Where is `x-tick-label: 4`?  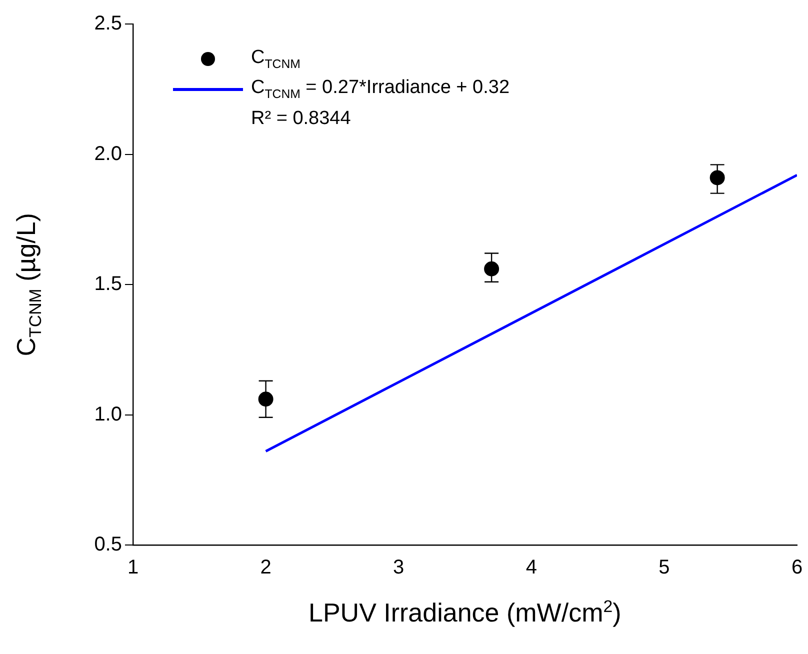
x-tick-label: 4 is located at coordinates (531, 567).